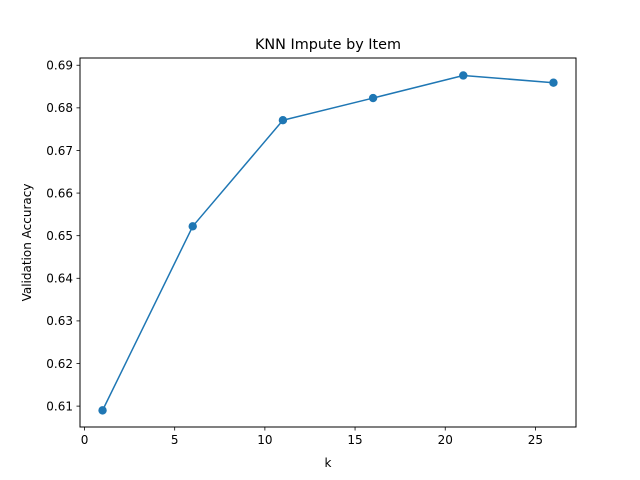 The width and height of the screenshot is (640, 480). What do you see at coordinates (59, 279) in the screenshot?
I see `y-tick-label: 0.64` at bounding box center [59, 279].